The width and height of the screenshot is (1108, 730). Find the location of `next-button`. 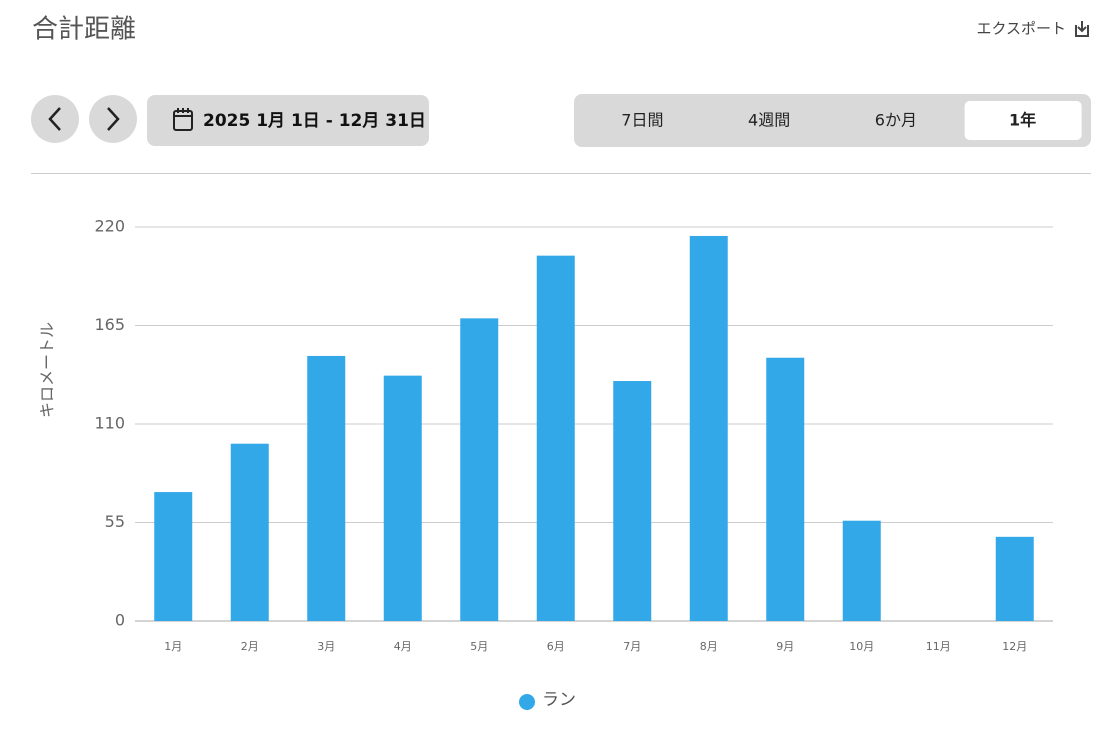

next-button is located at coordinates (113, 119).